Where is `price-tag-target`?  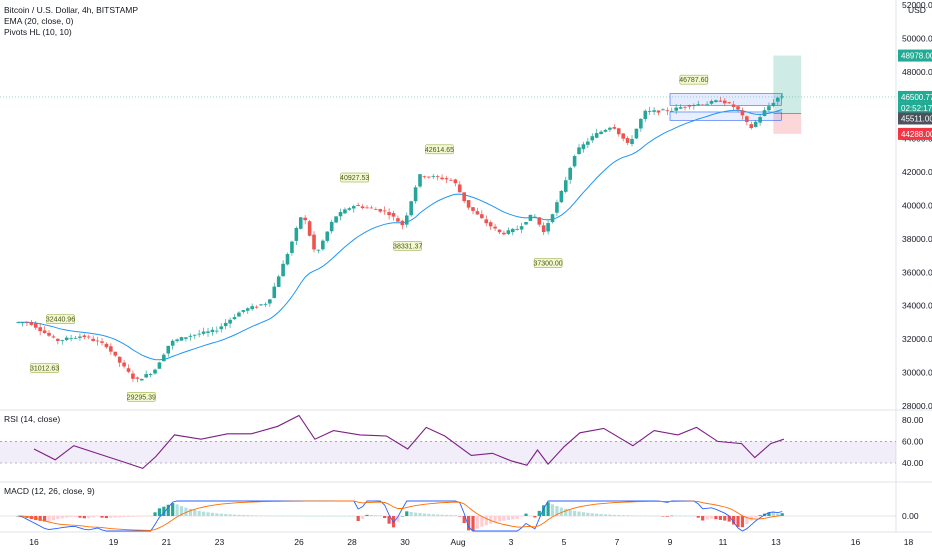 price-tag-target is located at coordinates (915, 55).